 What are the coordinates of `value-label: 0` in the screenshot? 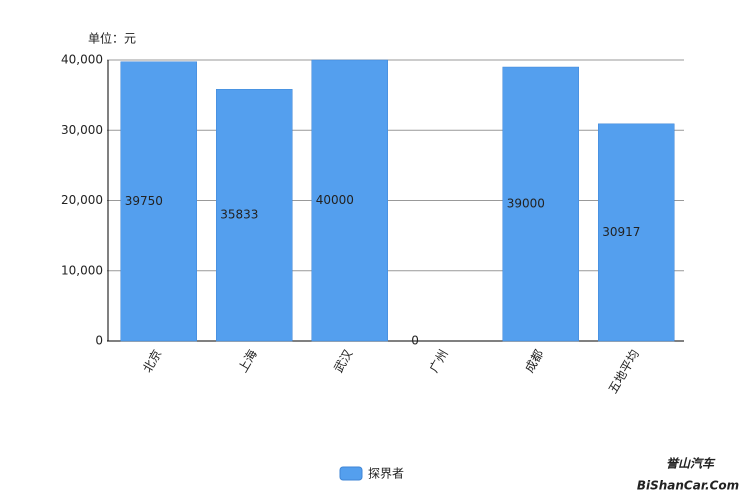 It's located at (415, 341).